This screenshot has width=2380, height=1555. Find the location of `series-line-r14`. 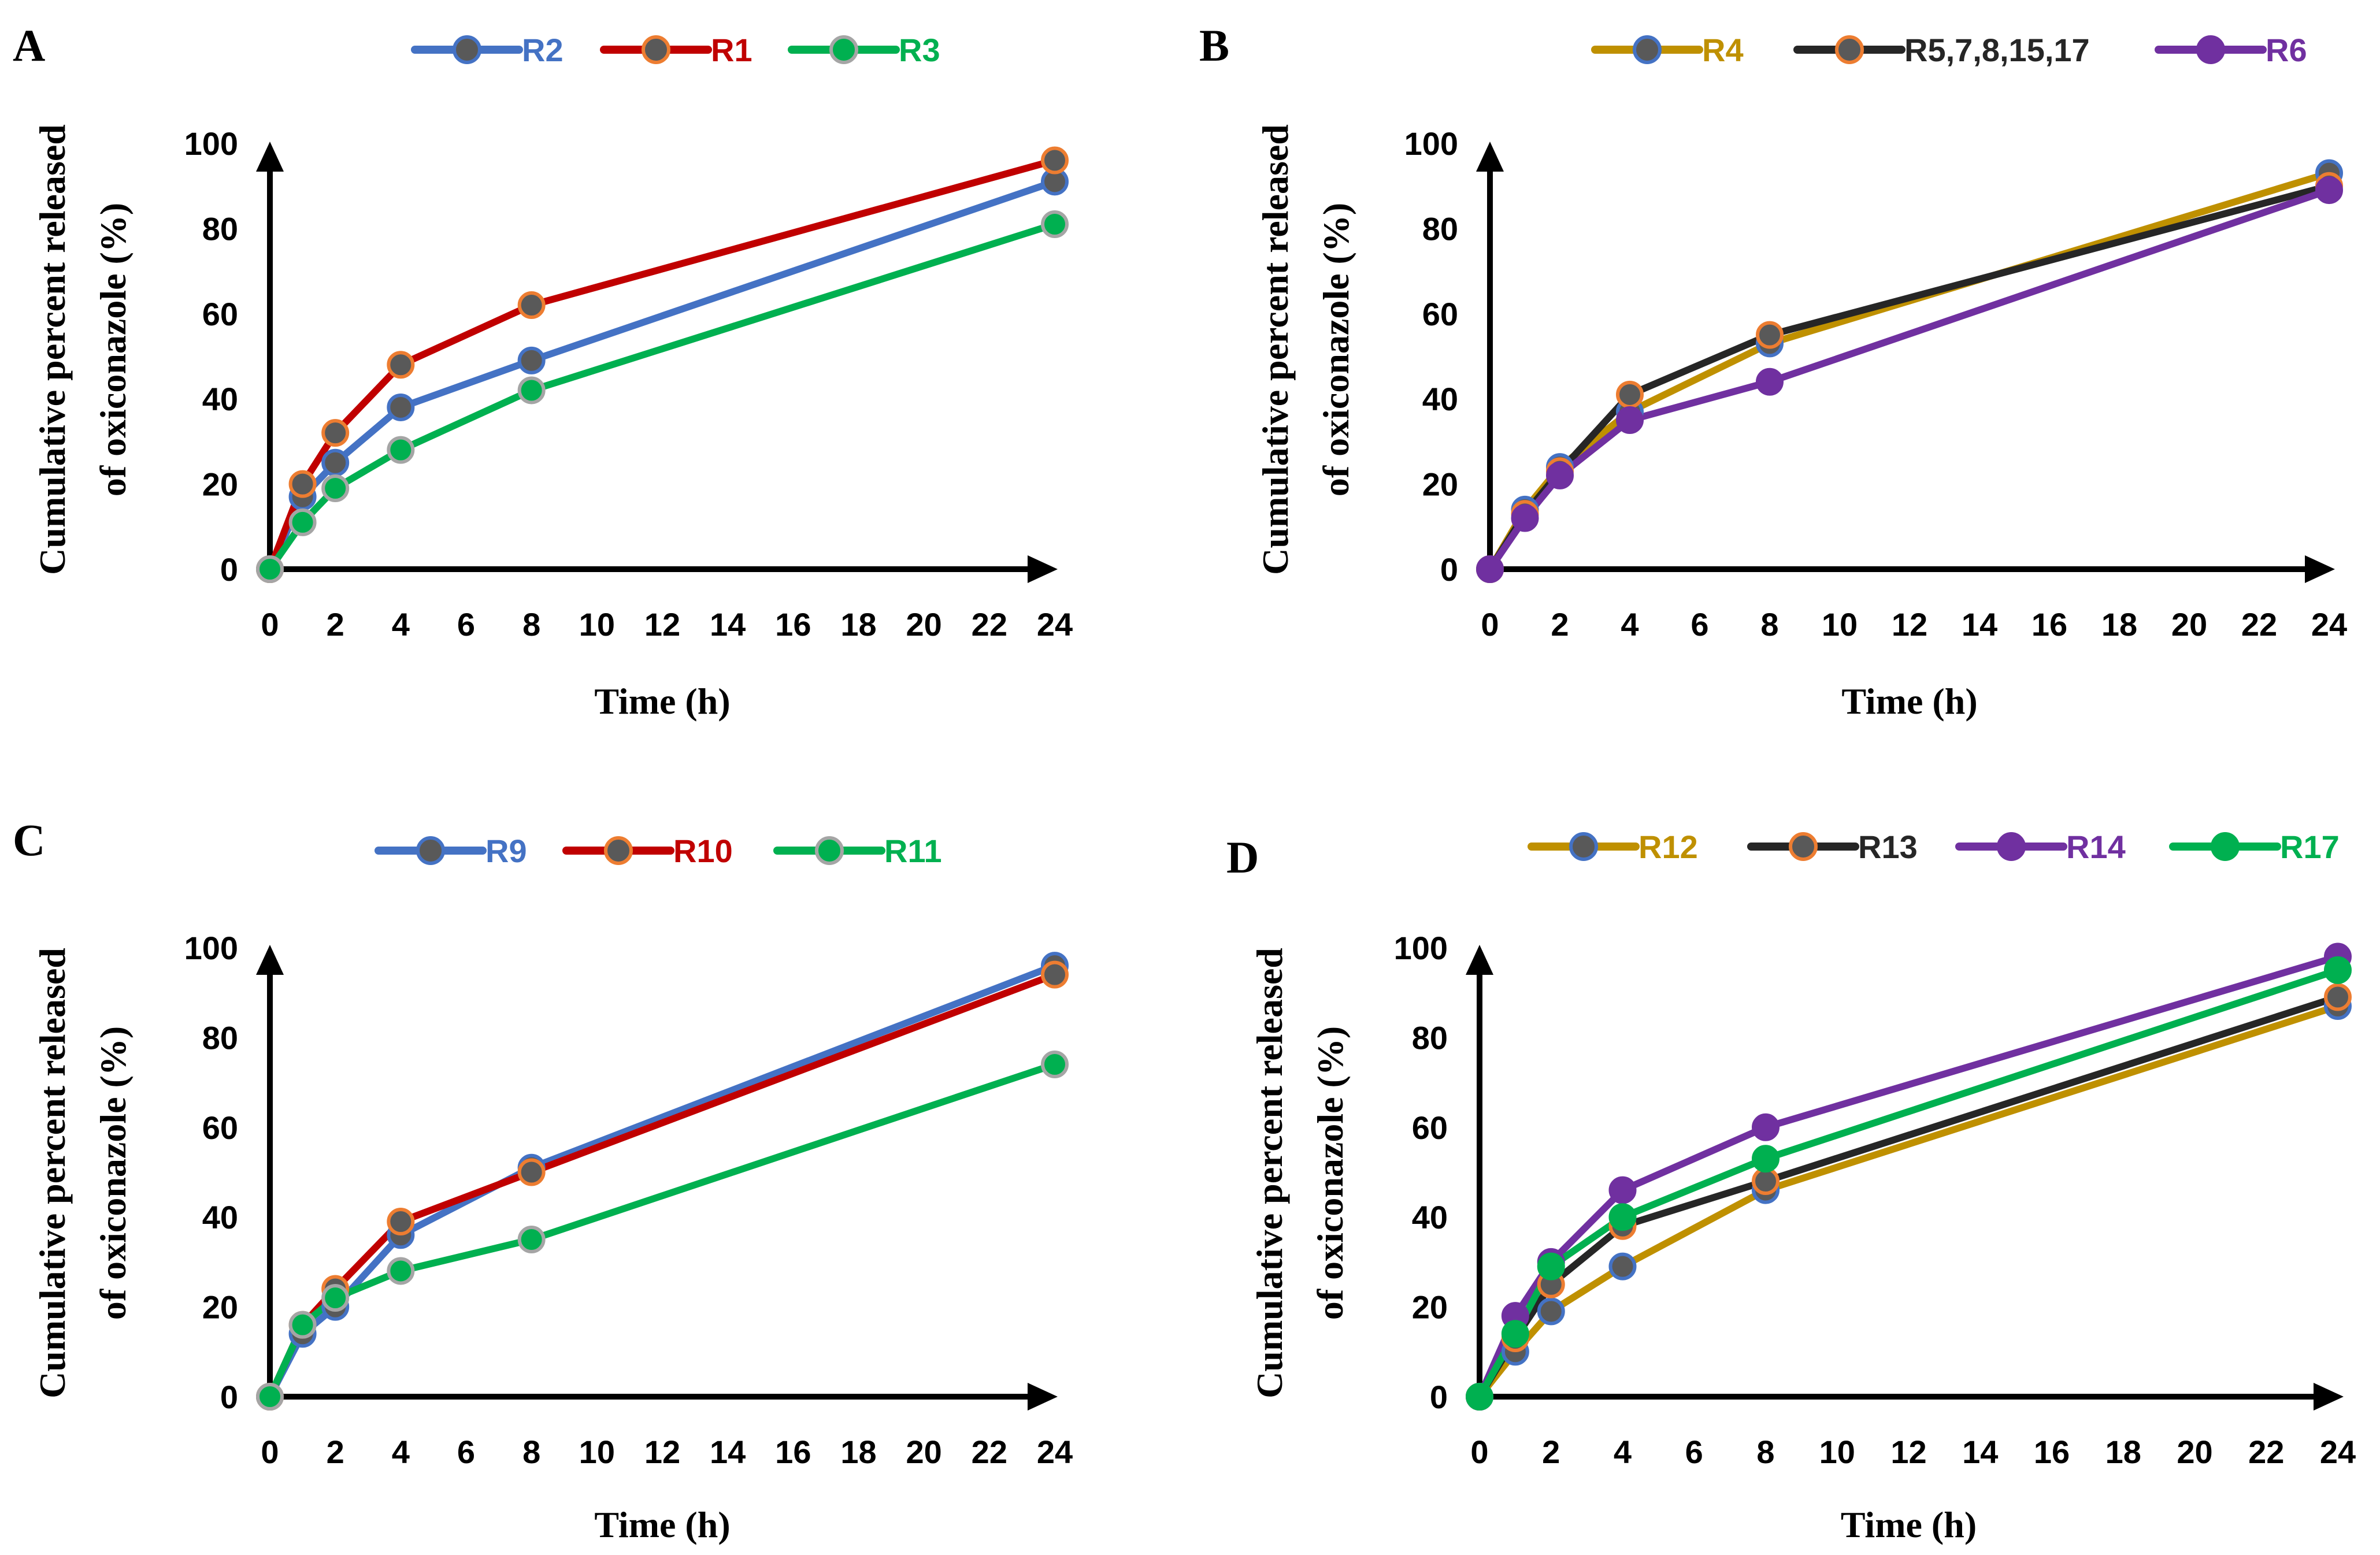

series-line-r14 is located at coordinates (1908, 1176).